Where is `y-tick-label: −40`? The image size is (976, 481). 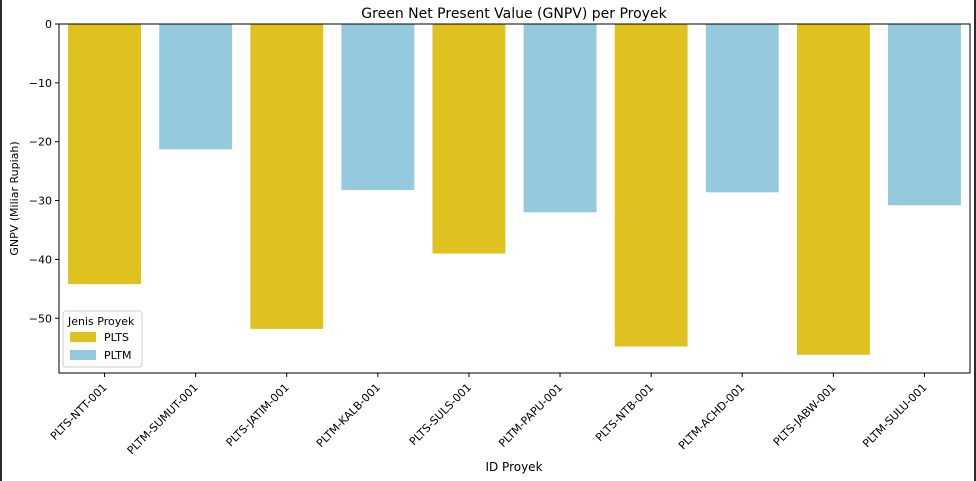 y-tick-label: −40 is located at coordinates (40, 259).